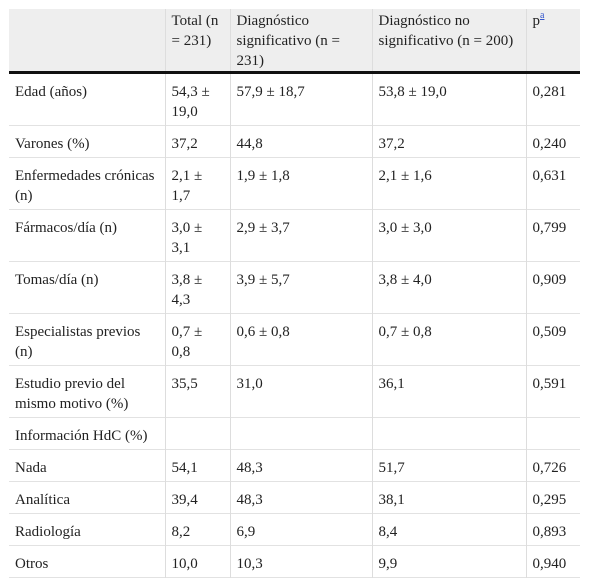 Image resolution: width=590 pixels, height=578 pixels. Describe the element at coordinates (449, 235) in the screenshot. I see `cell-not-significant: 3,0 ± 3,0` at that location.